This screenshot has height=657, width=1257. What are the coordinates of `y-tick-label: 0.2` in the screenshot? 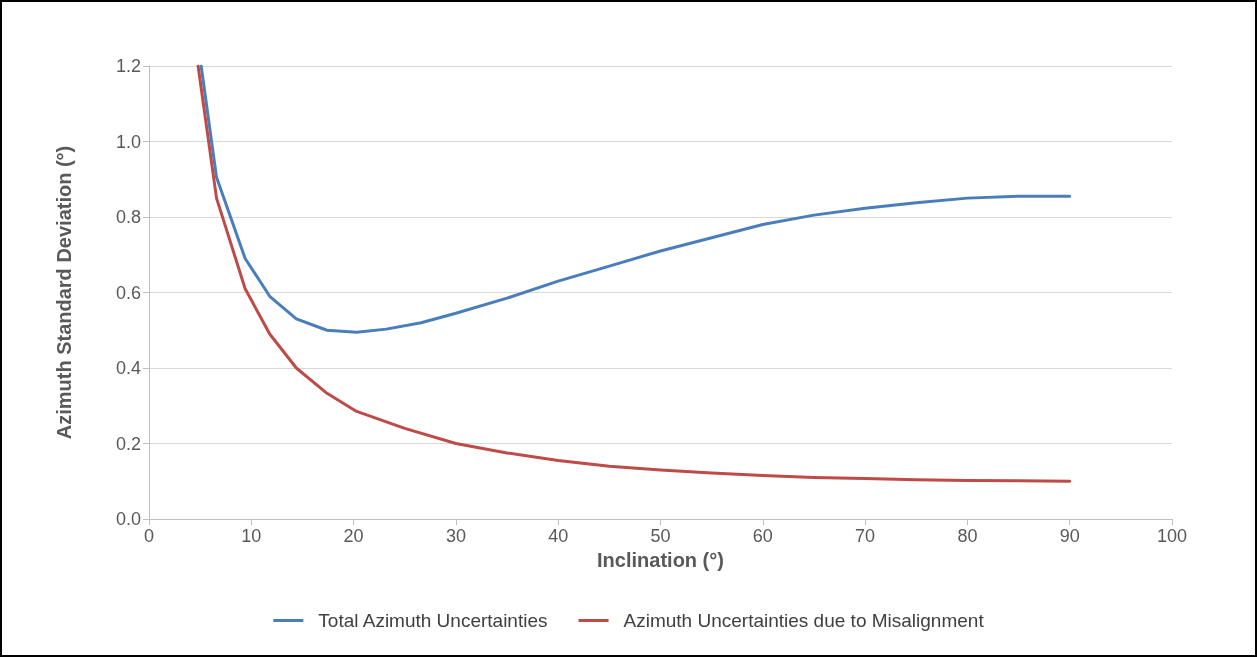 It's located at (128, 443).